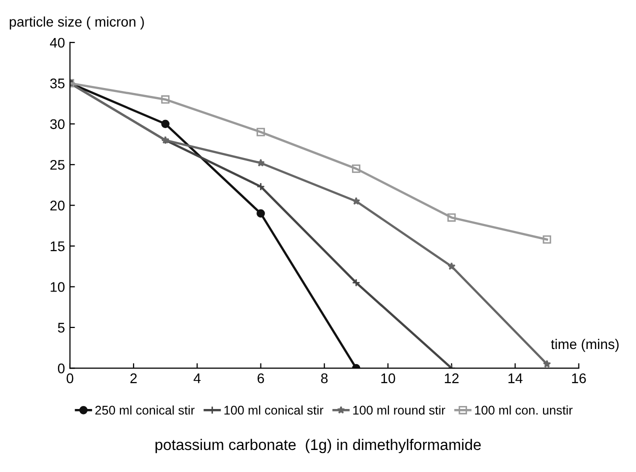  Describe the element at coordinates (77, 23) in the screenshot. I see `y-axis-title: particle size ( micron )` at that location.